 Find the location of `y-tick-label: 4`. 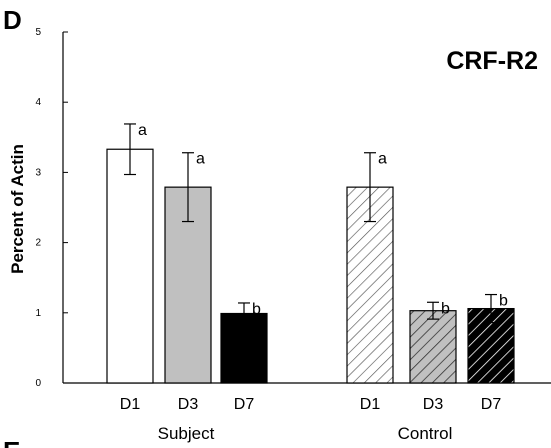

y-tick-label: 4 is located at coordinates (38, 102).